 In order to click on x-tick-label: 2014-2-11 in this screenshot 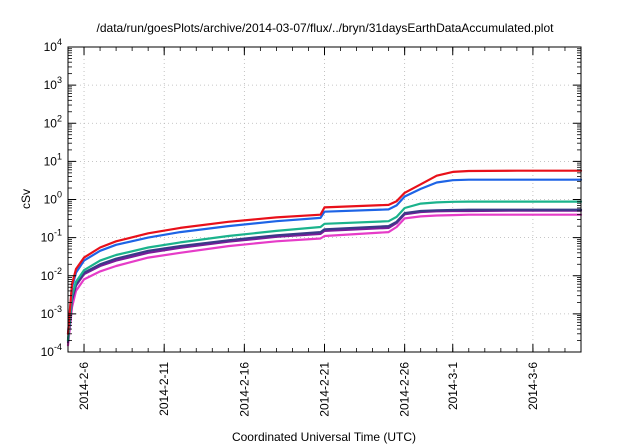, I will do `click(164, 389)`.